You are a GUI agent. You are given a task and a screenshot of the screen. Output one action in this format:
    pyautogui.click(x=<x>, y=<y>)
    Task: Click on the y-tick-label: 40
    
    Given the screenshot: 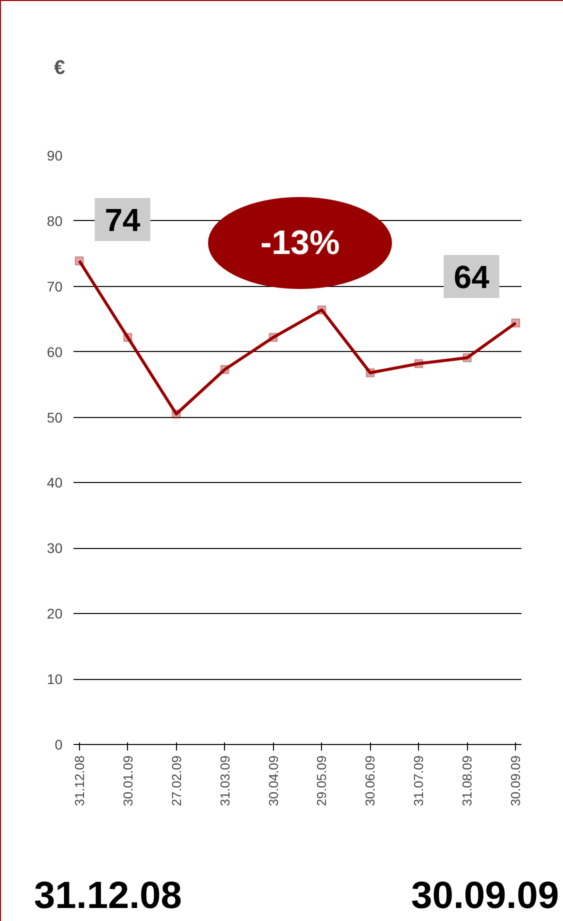 What is the action you would take?
    pyautogui.click(x=54, y=482)
    